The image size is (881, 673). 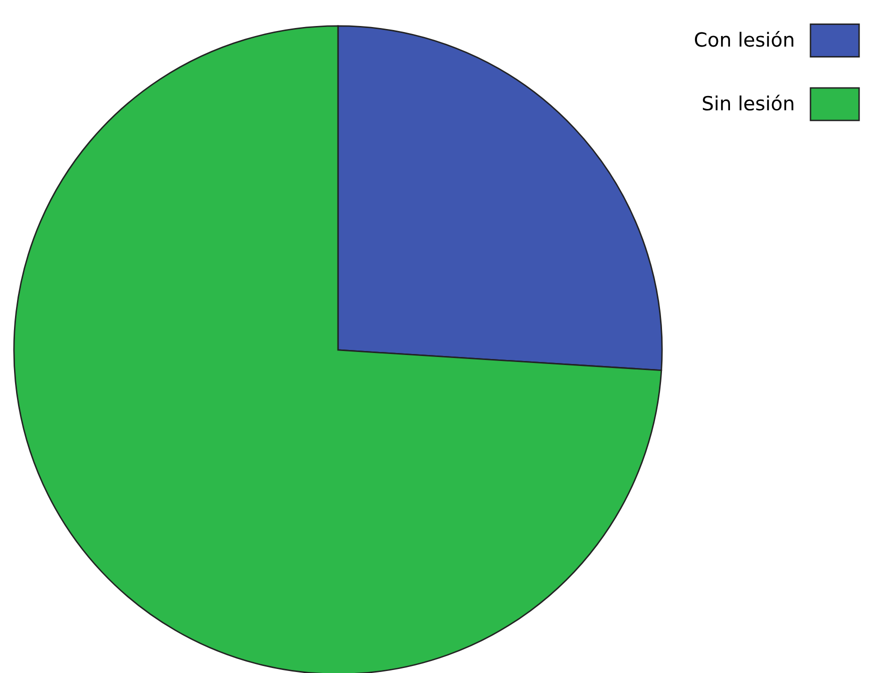 What do you see at coordinates (748, 102) in the screenshot?
I see `legend-label: Sin lesión` at bounding box center [748, 102].